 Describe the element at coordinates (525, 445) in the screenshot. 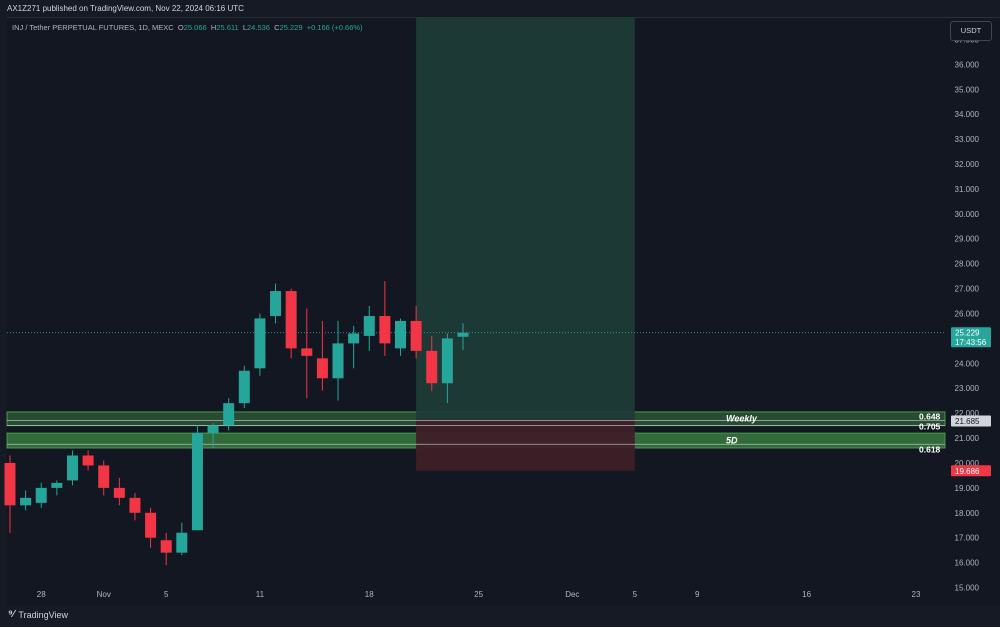

I see `loss-zone` at that location.